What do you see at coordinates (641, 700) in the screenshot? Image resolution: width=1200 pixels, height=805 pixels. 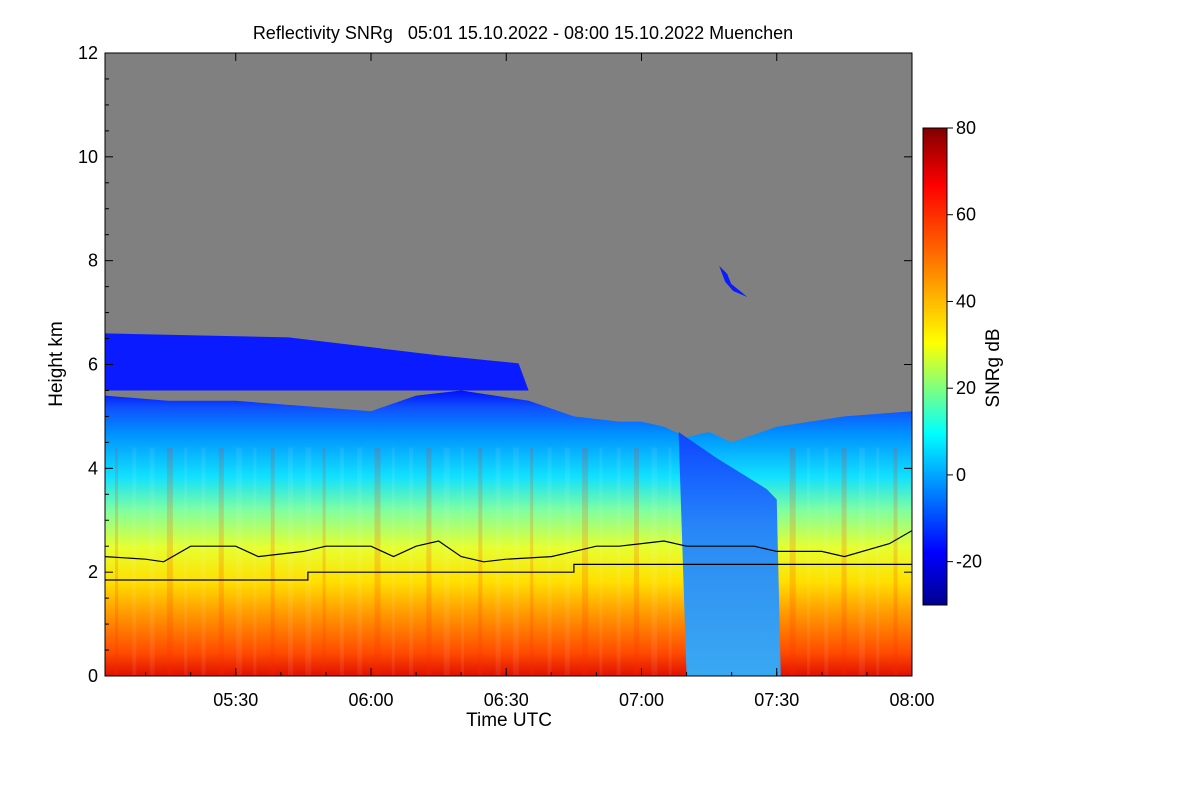 I see `x-tick-label: 07:00` at bounding box center [641, 700].